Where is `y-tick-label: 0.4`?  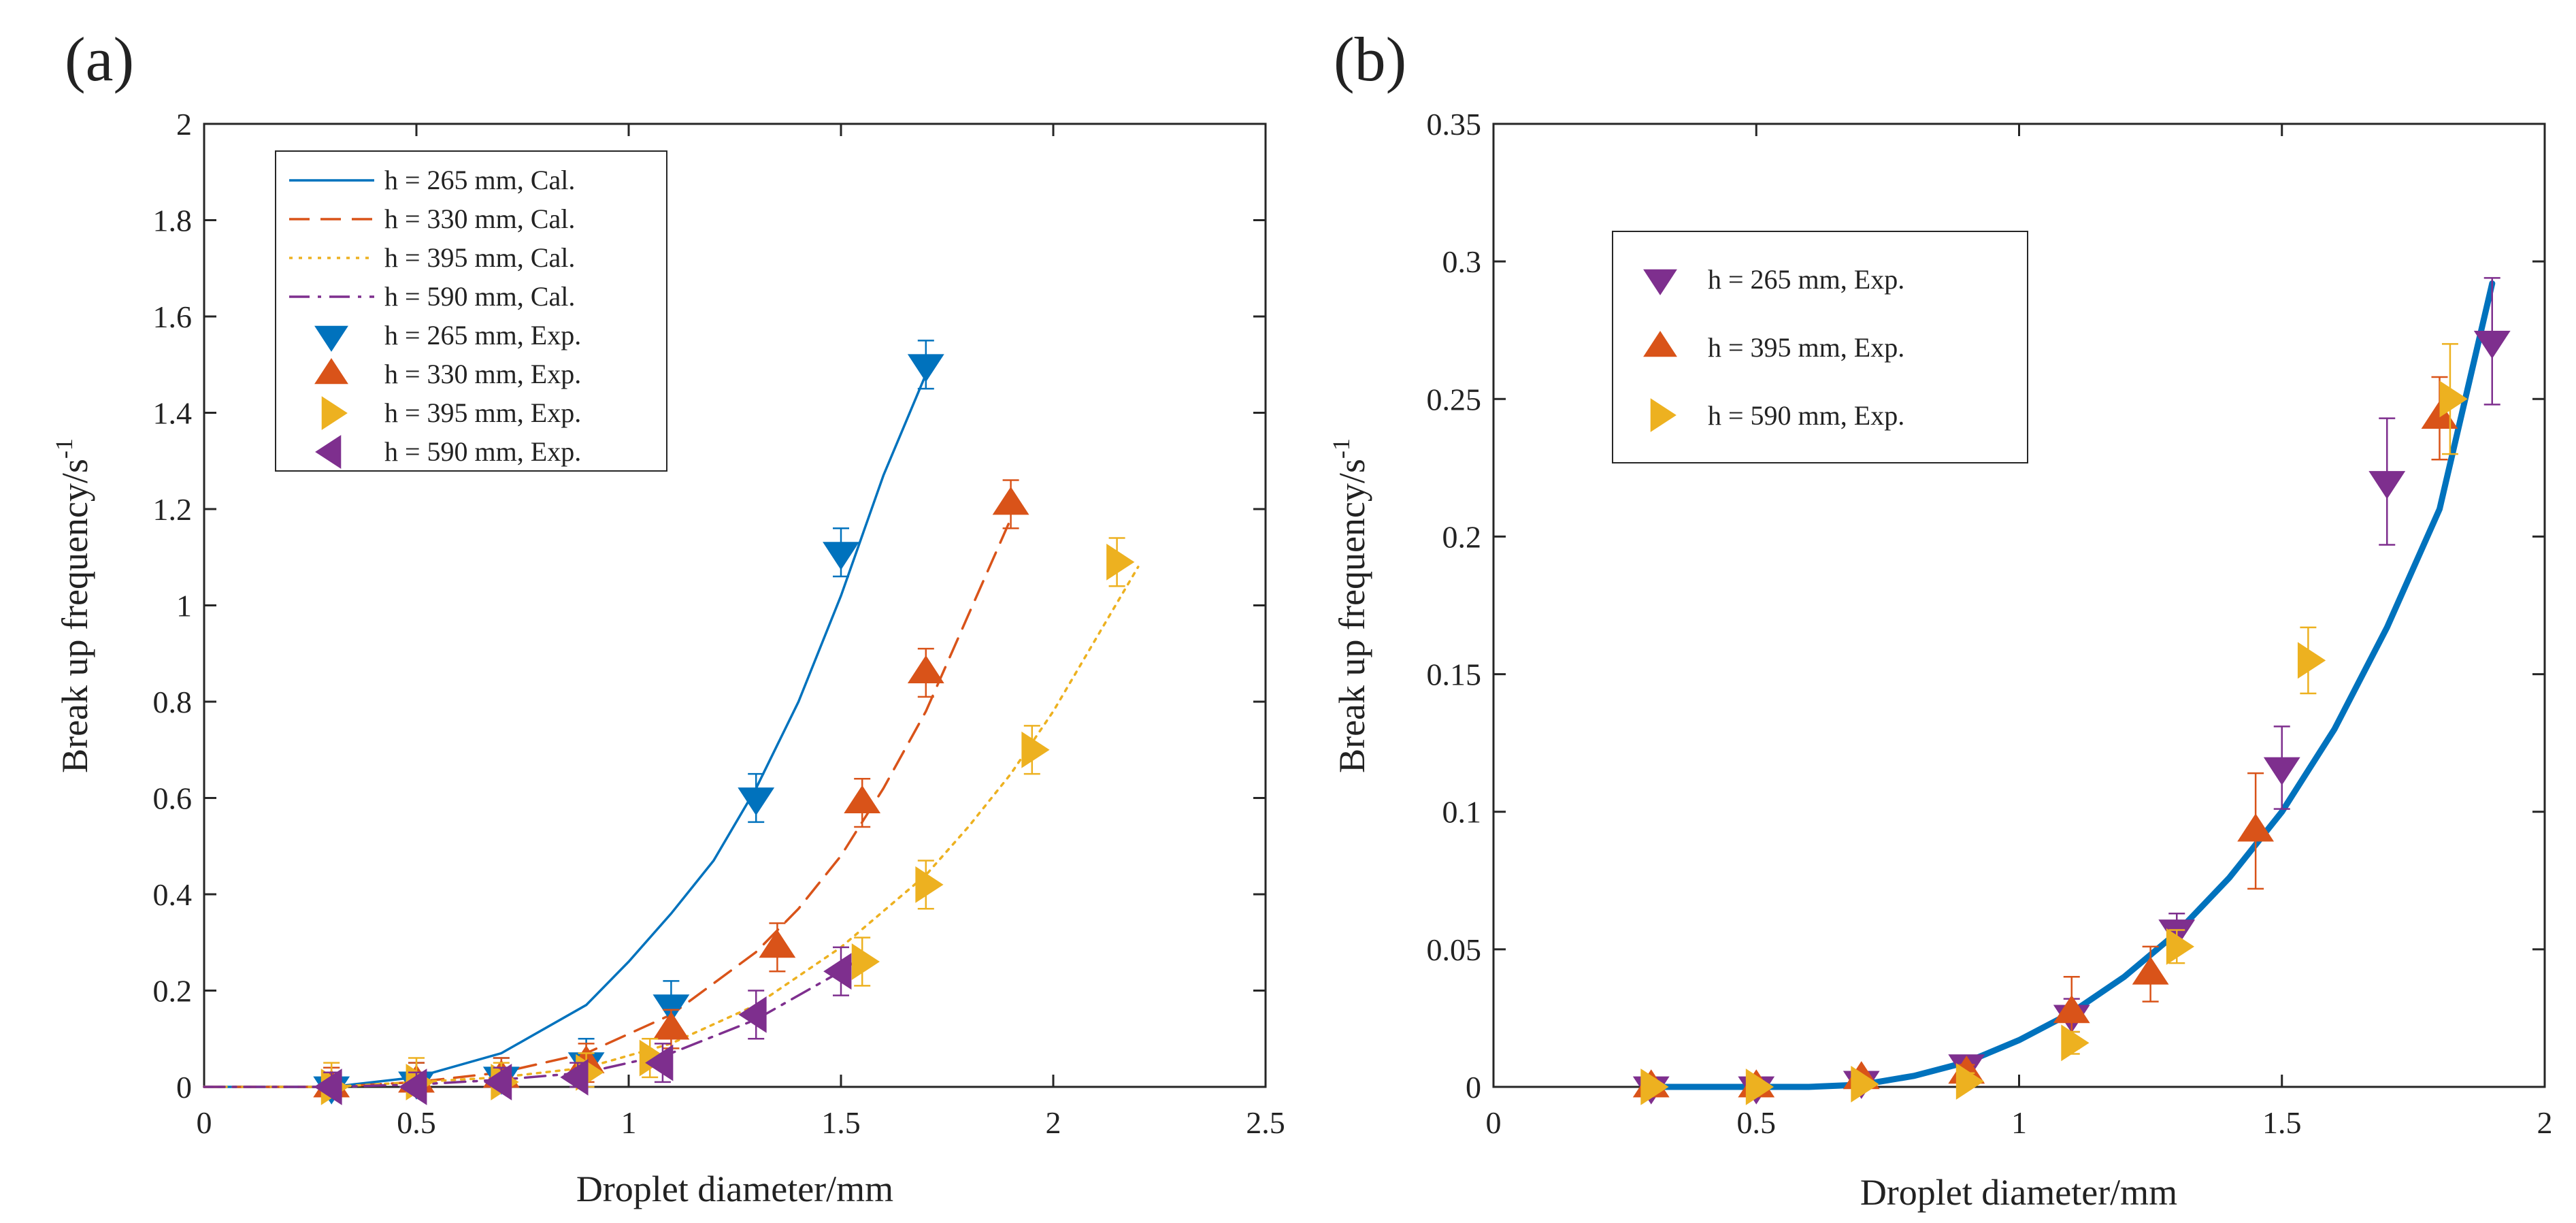 y-tick-label: 0.4 is located at coordinates (173, 894).